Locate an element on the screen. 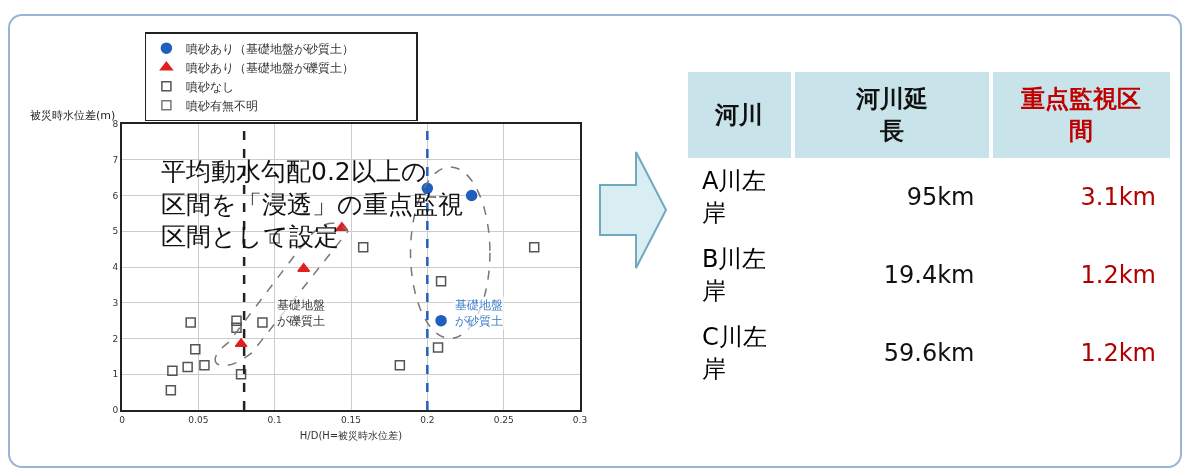  text: 59.6km is located at coordinates (929, 353).